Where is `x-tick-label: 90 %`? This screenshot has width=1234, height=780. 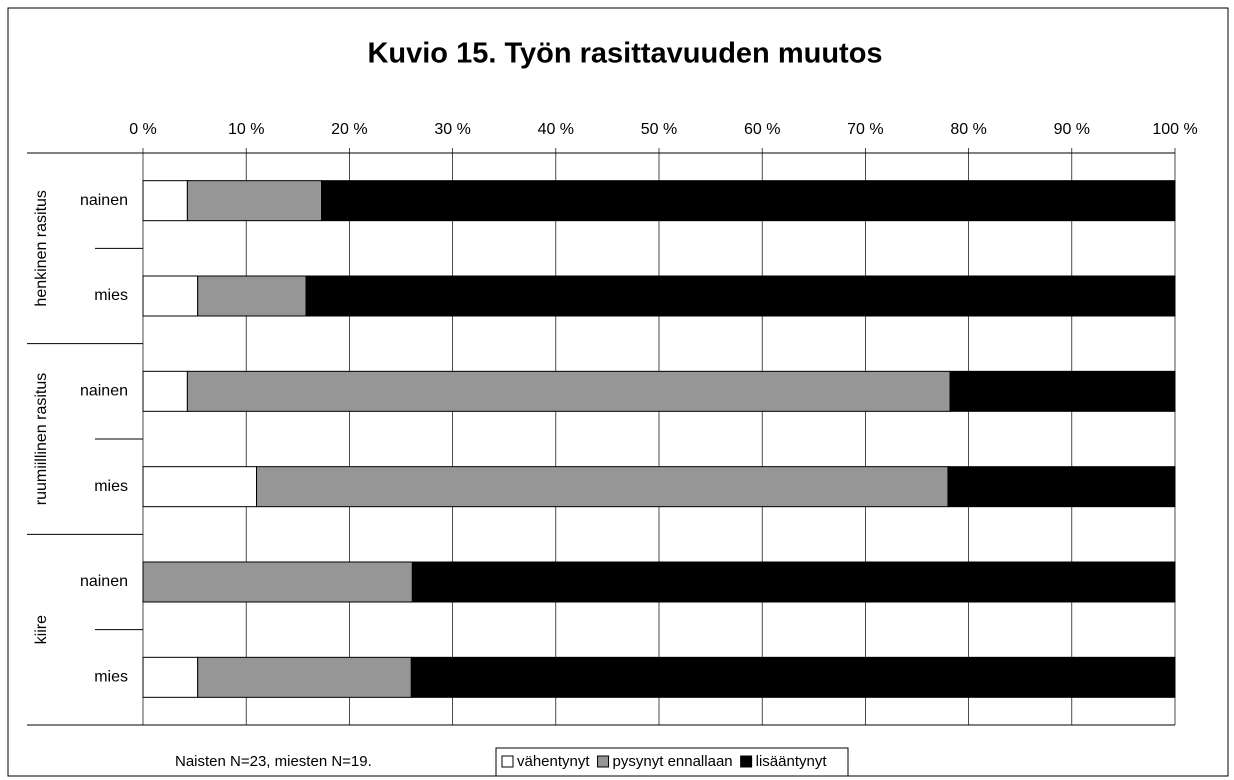
x-tick-label: 90 % is located at coordinates (1072, 129).